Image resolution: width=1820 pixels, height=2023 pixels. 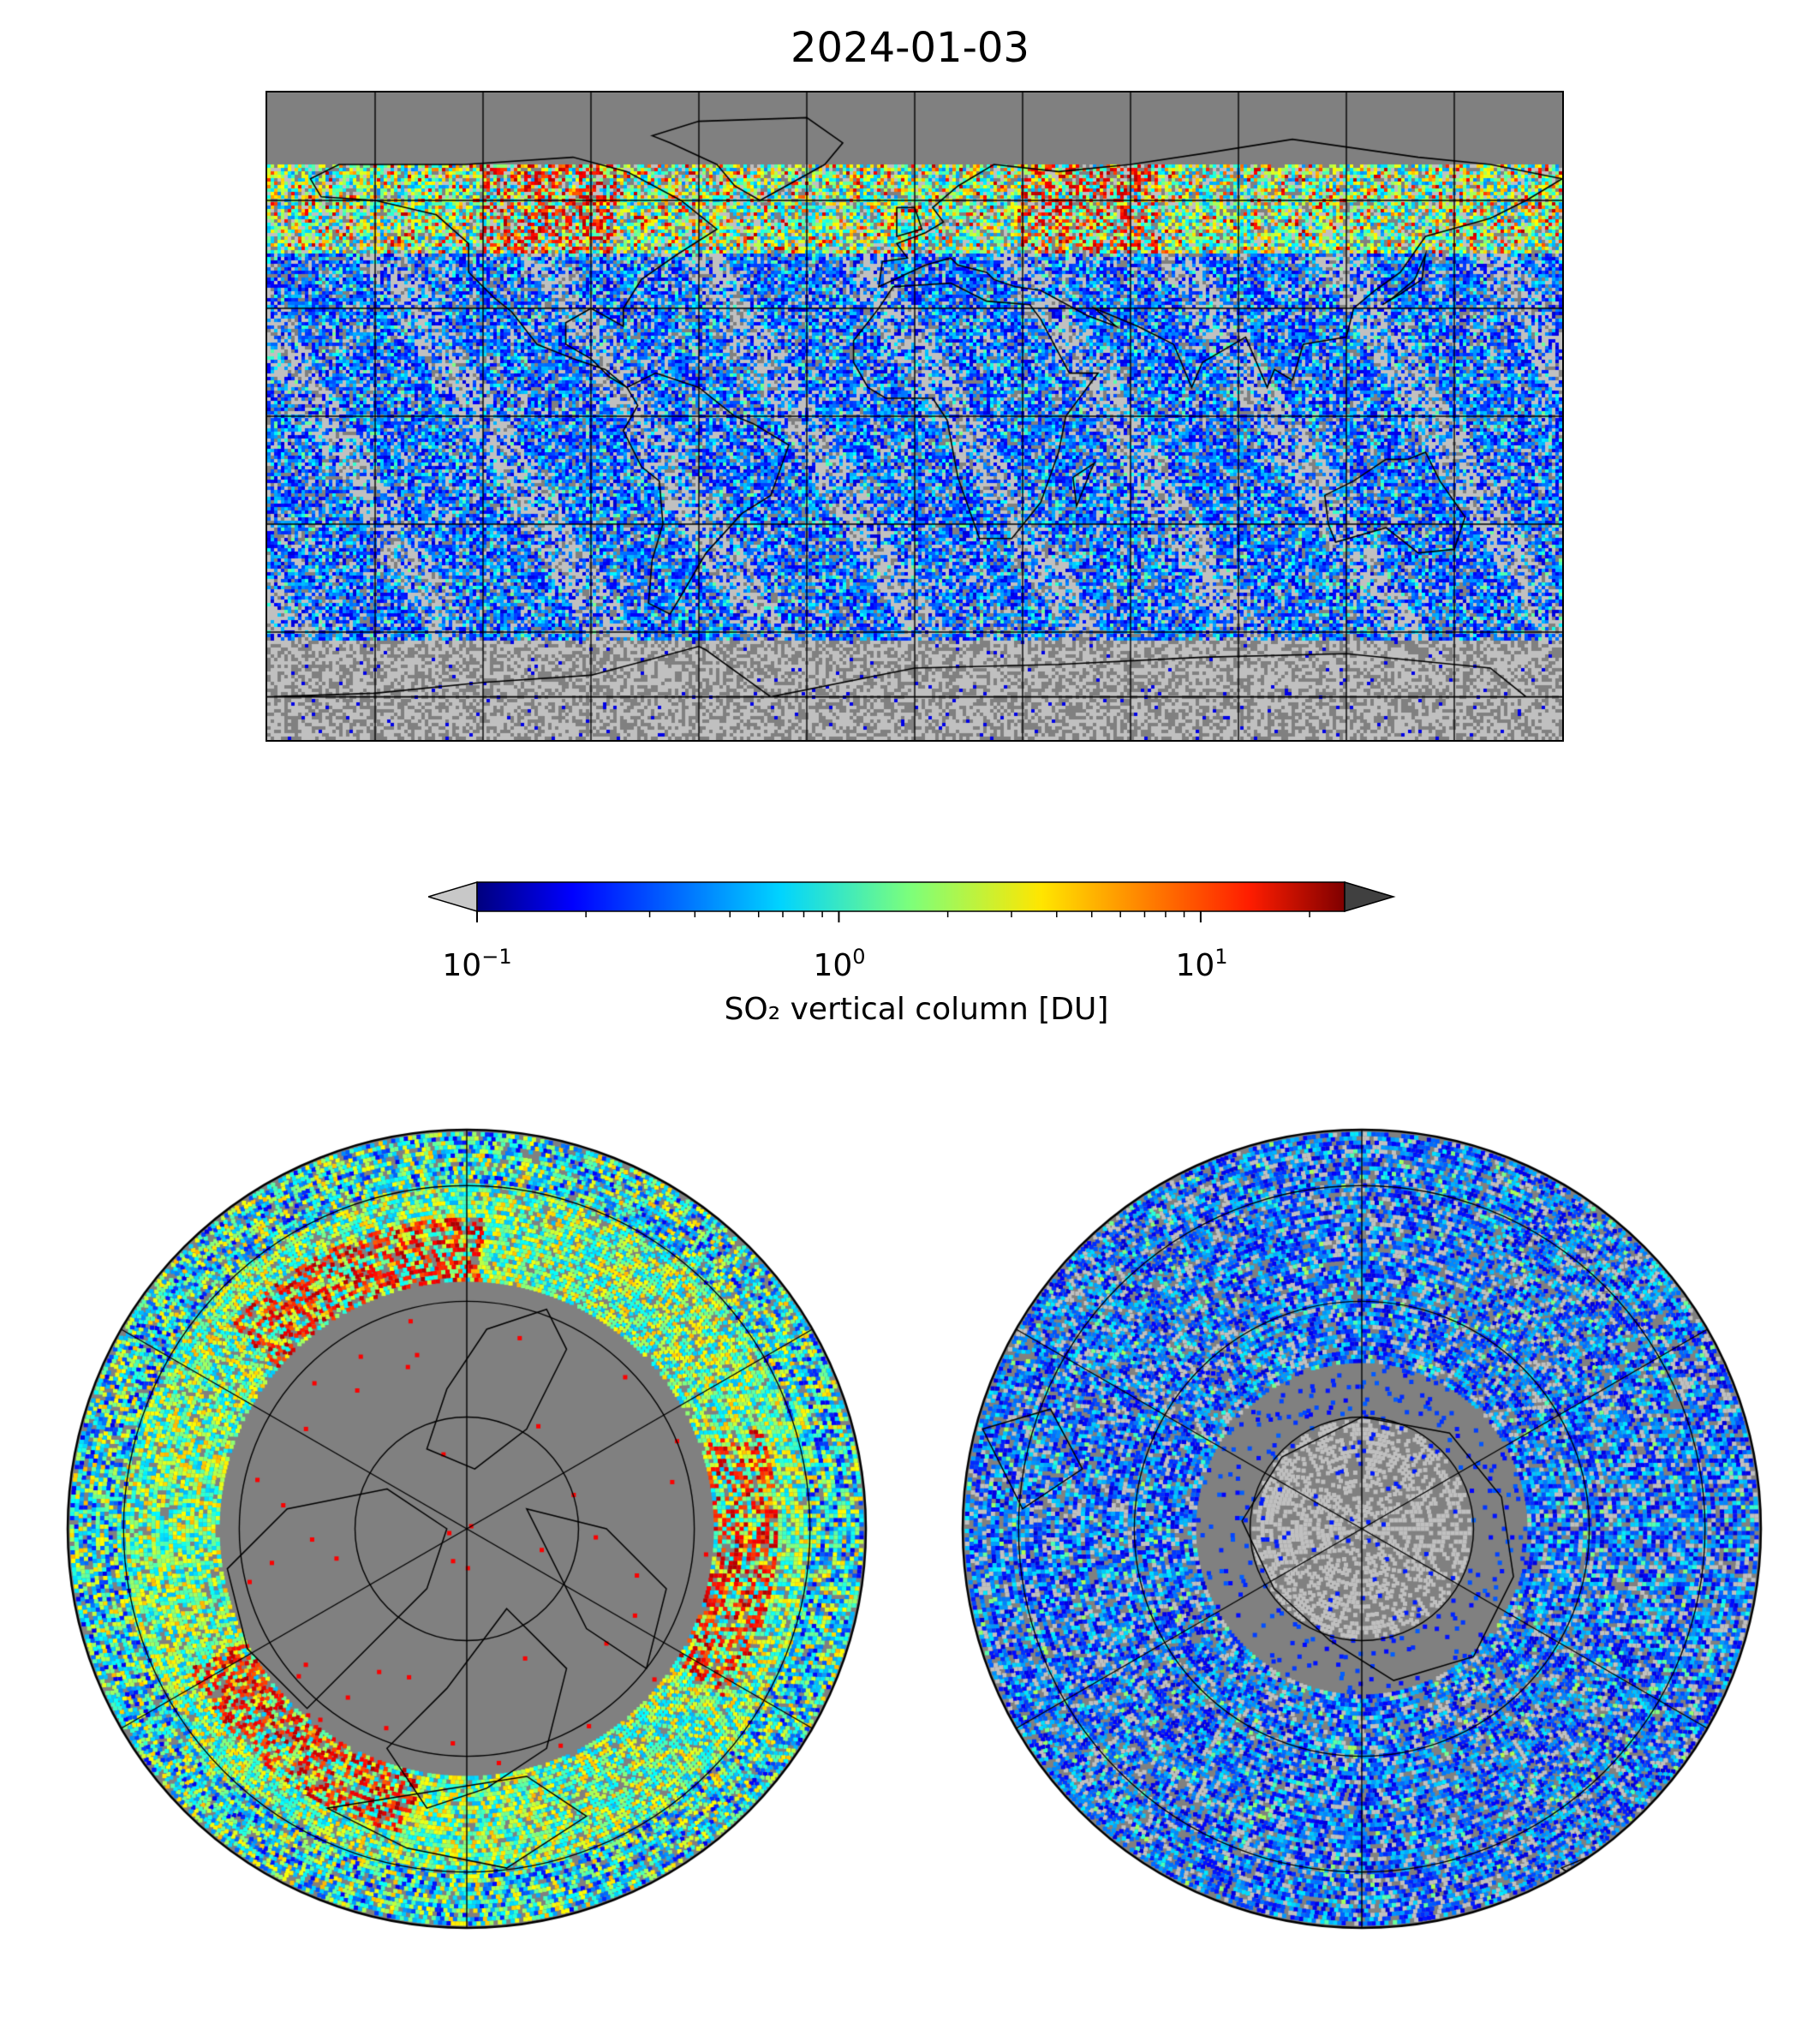 I want to click on colorbar-ticks, so click(x=893, y=916).